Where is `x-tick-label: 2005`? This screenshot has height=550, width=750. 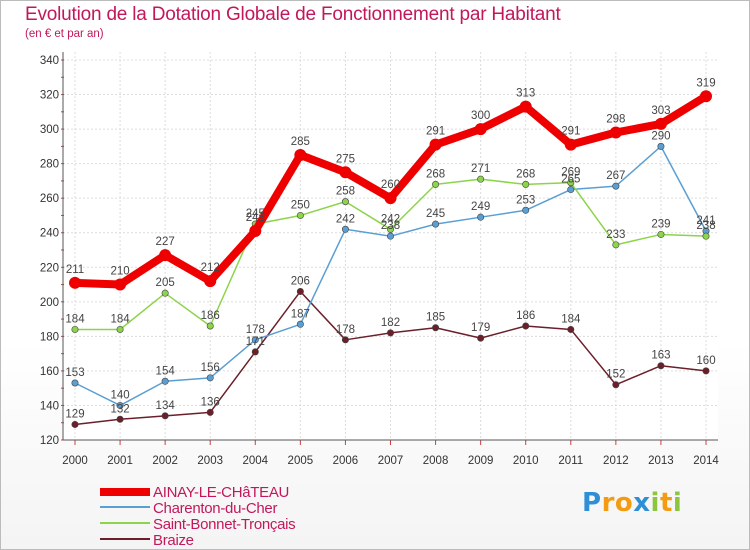 x-tick-label: 2005 is located at coordinates (301, 461).